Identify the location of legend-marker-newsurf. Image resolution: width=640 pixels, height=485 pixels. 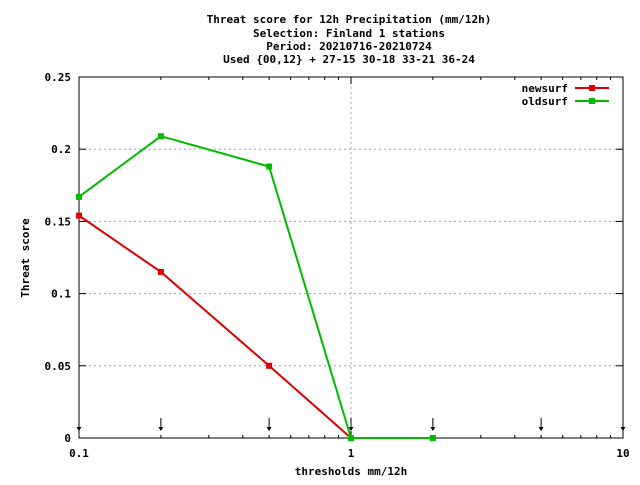
(592, 88).